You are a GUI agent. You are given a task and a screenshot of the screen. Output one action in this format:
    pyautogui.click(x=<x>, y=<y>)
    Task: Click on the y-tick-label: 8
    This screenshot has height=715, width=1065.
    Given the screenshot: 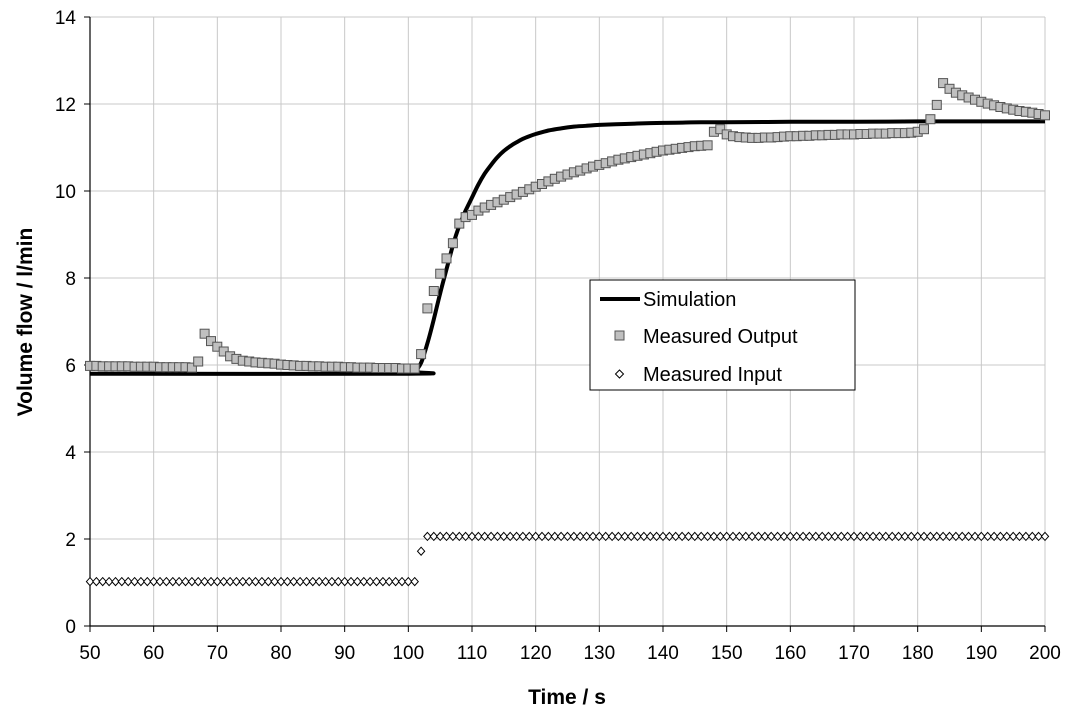 What is the action you would take?
    pyautogui.click(x=70, y=279)
    